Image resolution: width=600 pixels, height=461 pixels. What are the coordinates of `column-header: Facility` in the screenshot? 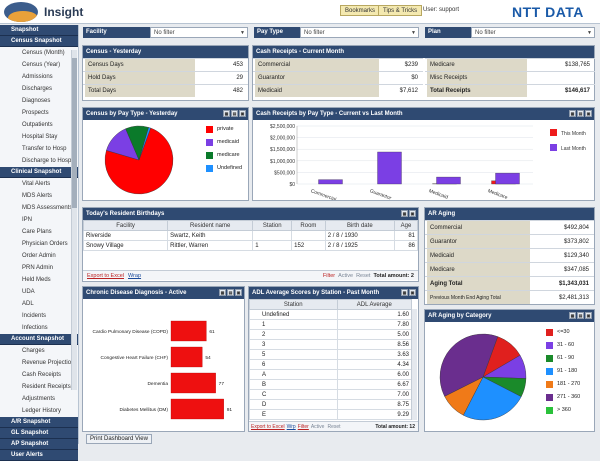 It's located at (126, 226).